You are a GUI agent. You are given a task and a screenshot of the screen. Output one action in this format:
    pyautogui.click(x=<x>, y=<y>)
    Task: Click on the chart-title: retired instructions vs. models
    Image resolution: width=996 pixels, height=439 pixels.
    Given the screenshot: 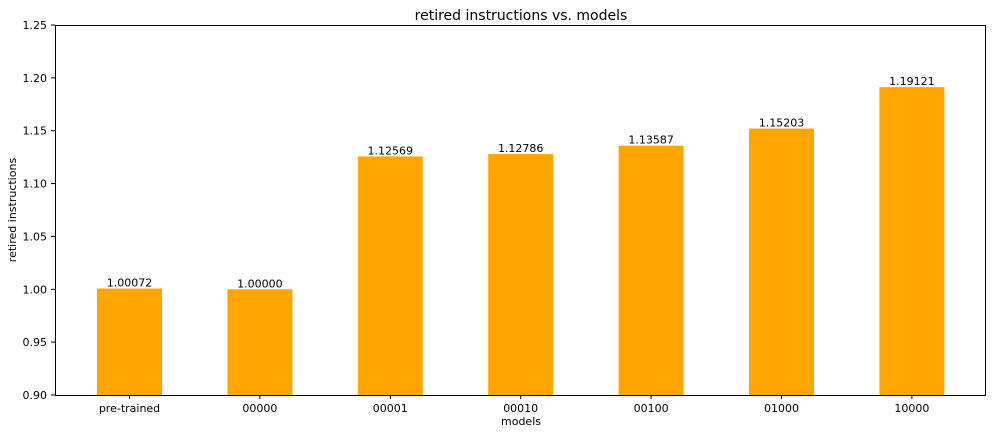 What is the action you would take?
    pyautogui.click(x=521, y=16)
    